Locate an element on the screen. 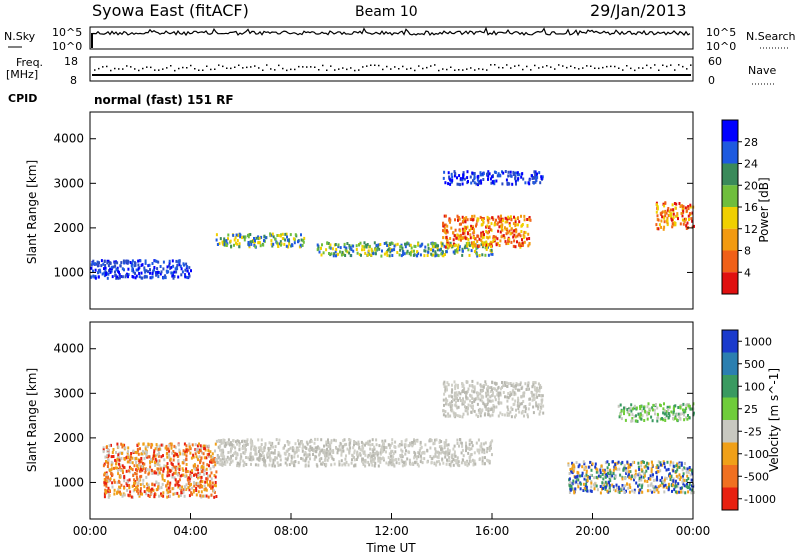 The height and width of the screenshot is (554, 800). colorbar-segment is located at coordinates (730, 239).